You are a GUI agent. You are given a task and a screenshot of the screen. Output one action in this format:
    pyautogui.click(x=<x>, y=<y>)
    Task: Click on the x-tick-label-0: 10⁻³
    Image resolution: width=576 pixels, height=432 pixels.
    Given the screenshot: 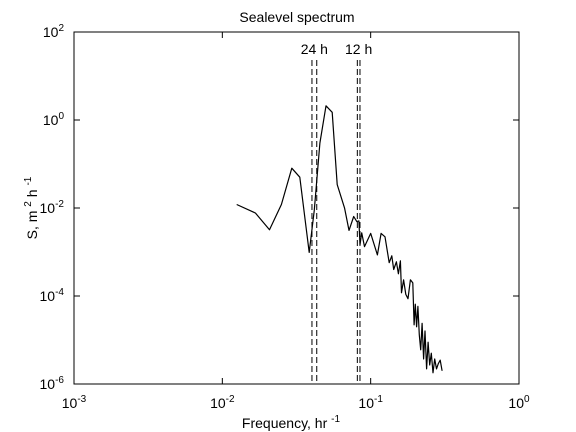 What is the action you would take?
    pyautogui.click(x=74, y=402)
    